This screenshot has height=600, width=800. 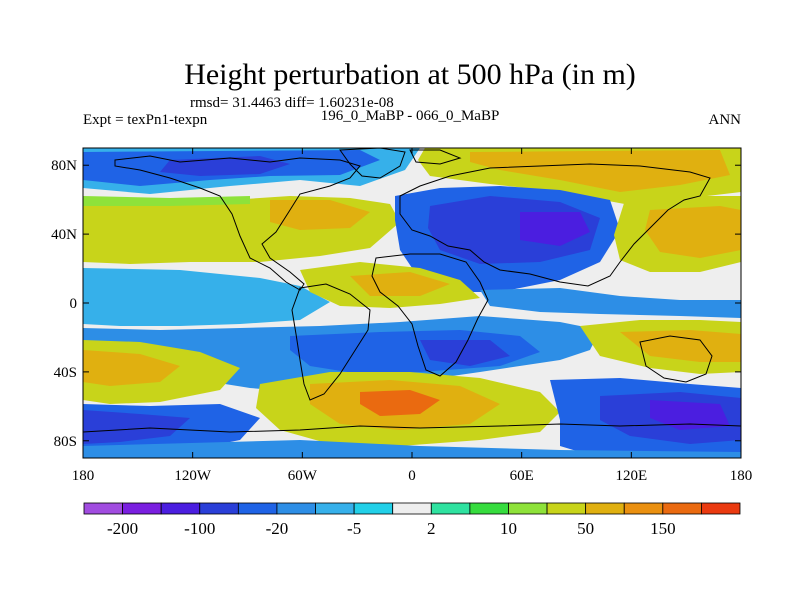 I want to click on x-tick-label: 0, so click(x=412, y=476).